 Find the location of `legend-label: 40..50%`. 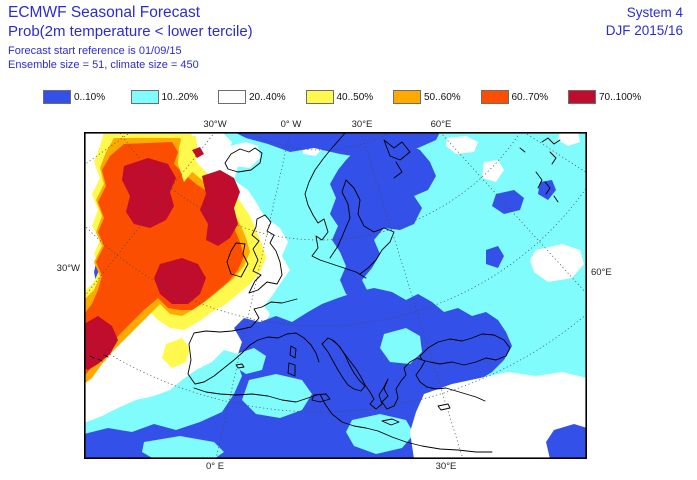

legend-label: 40..50% is located at coordinates (355, 97).